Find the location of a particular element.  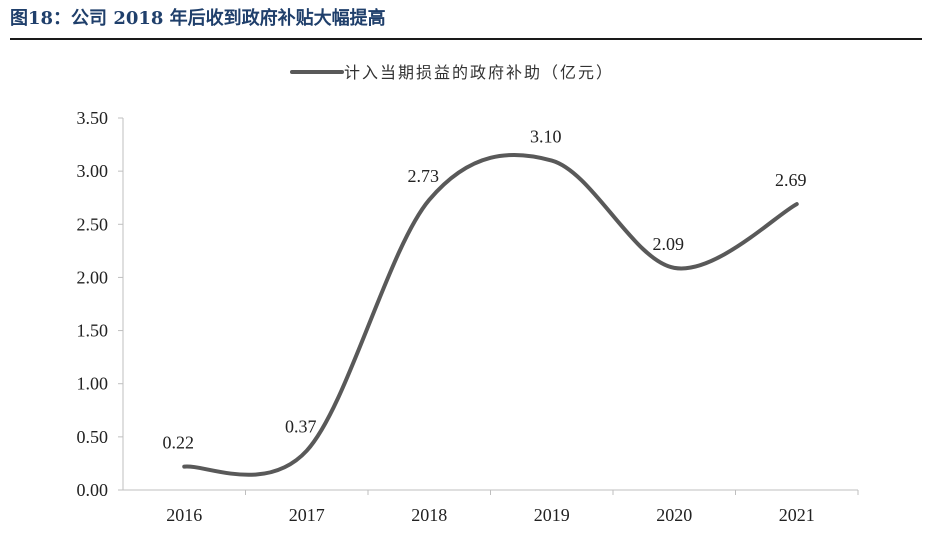

y-tick-label: 0.00 is located at coordinates (93, 490).